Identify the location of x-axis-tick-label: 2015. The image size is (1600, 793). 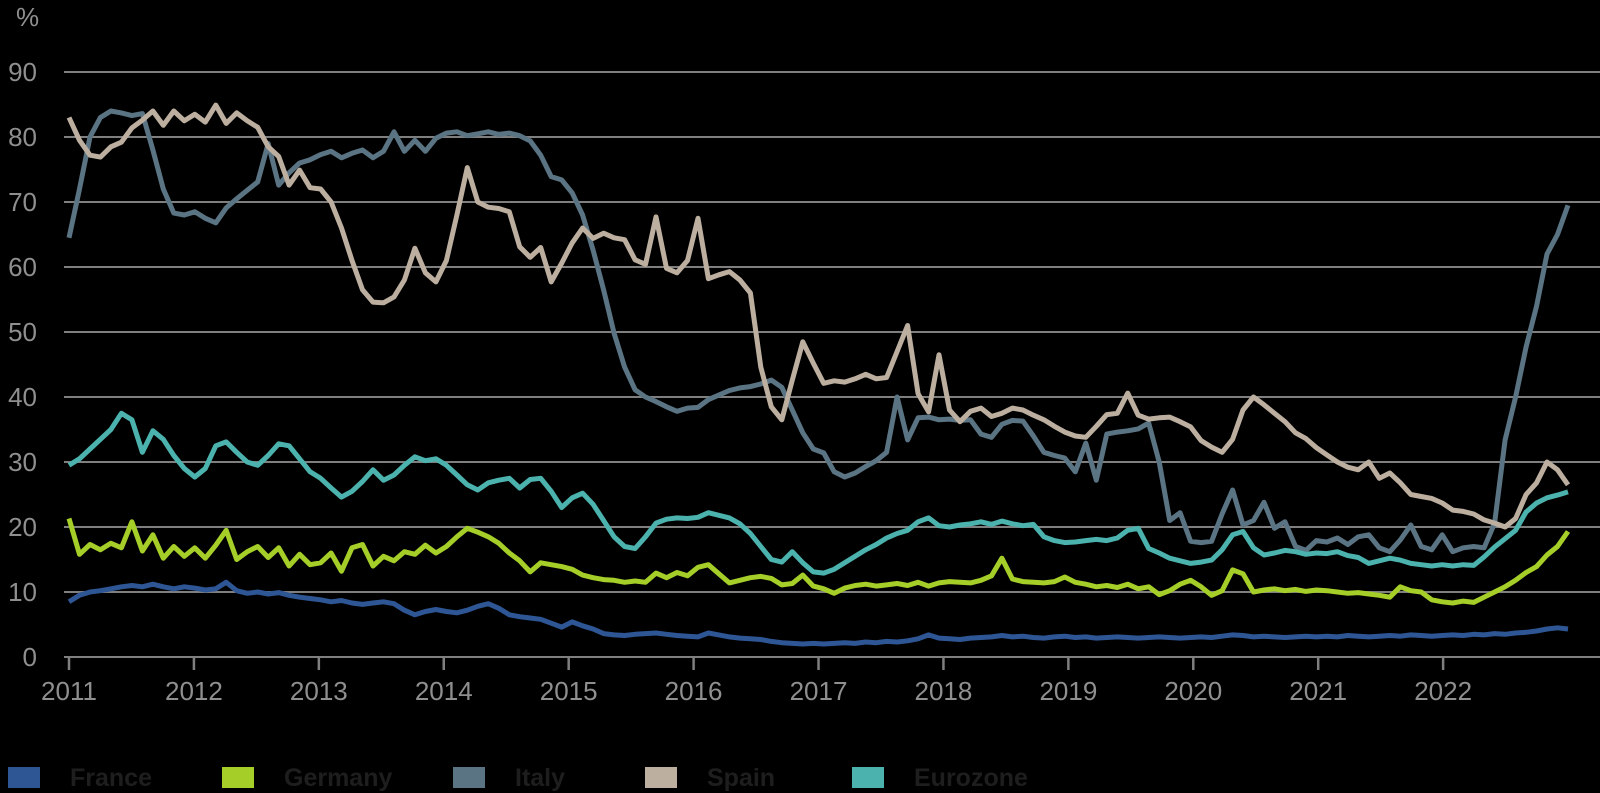
(569, 691).